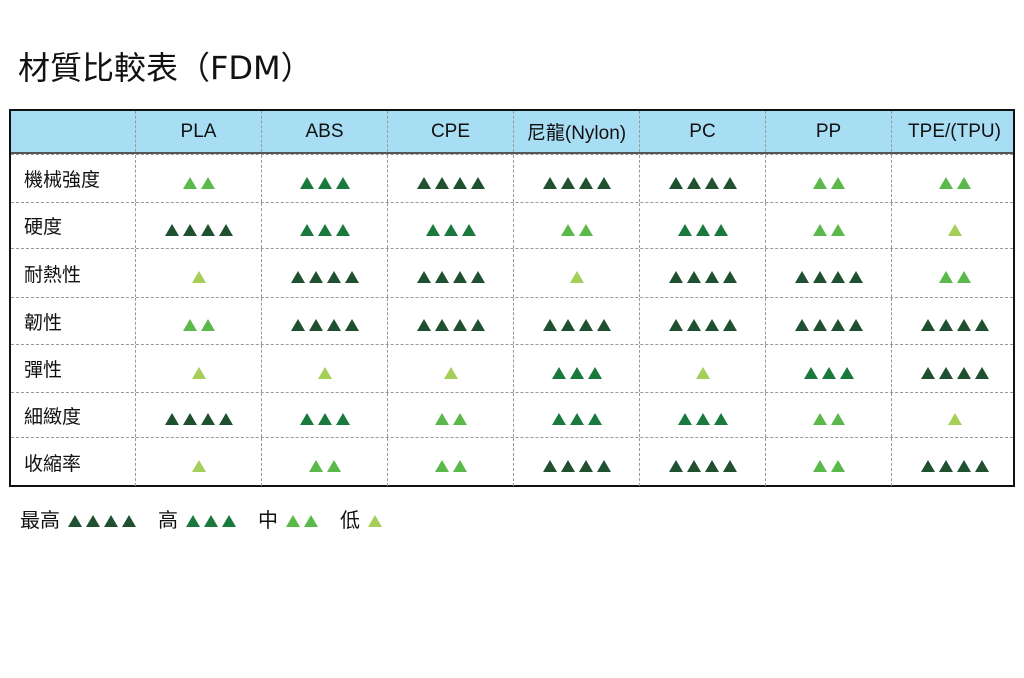 The width and height of the screenshot is (1024, 678). I want to click on row-label: 細緻度, so click(53, 416).